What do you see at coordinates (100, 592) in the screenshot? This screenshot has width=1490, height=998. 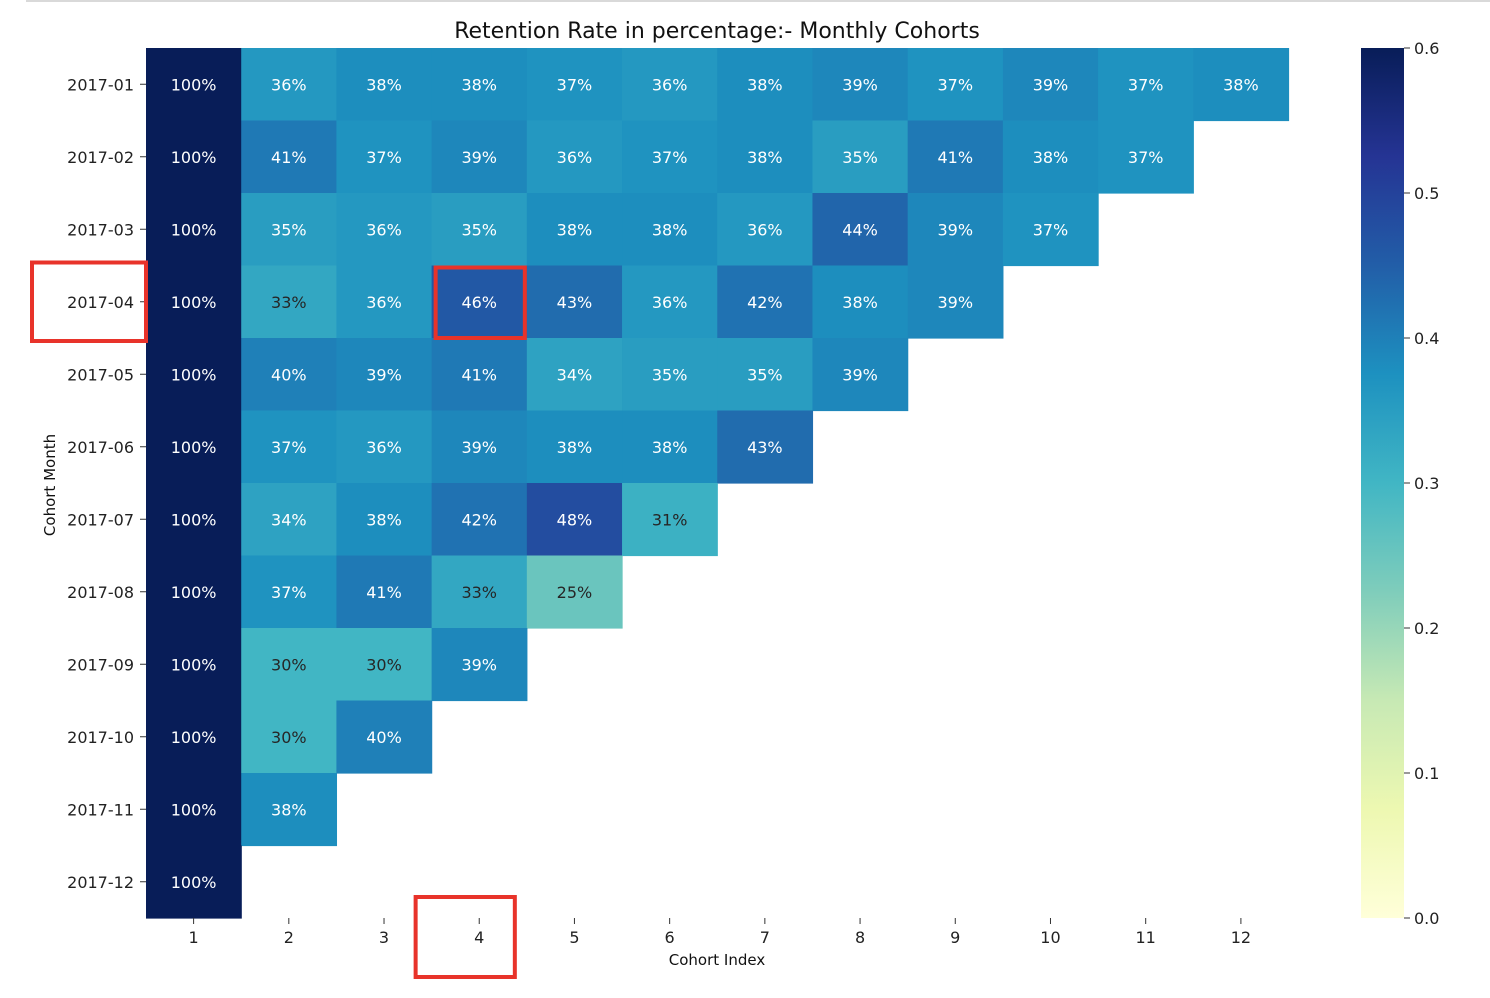 I see `y-tick-label: 2017-08` at bounding box center [100, 592].